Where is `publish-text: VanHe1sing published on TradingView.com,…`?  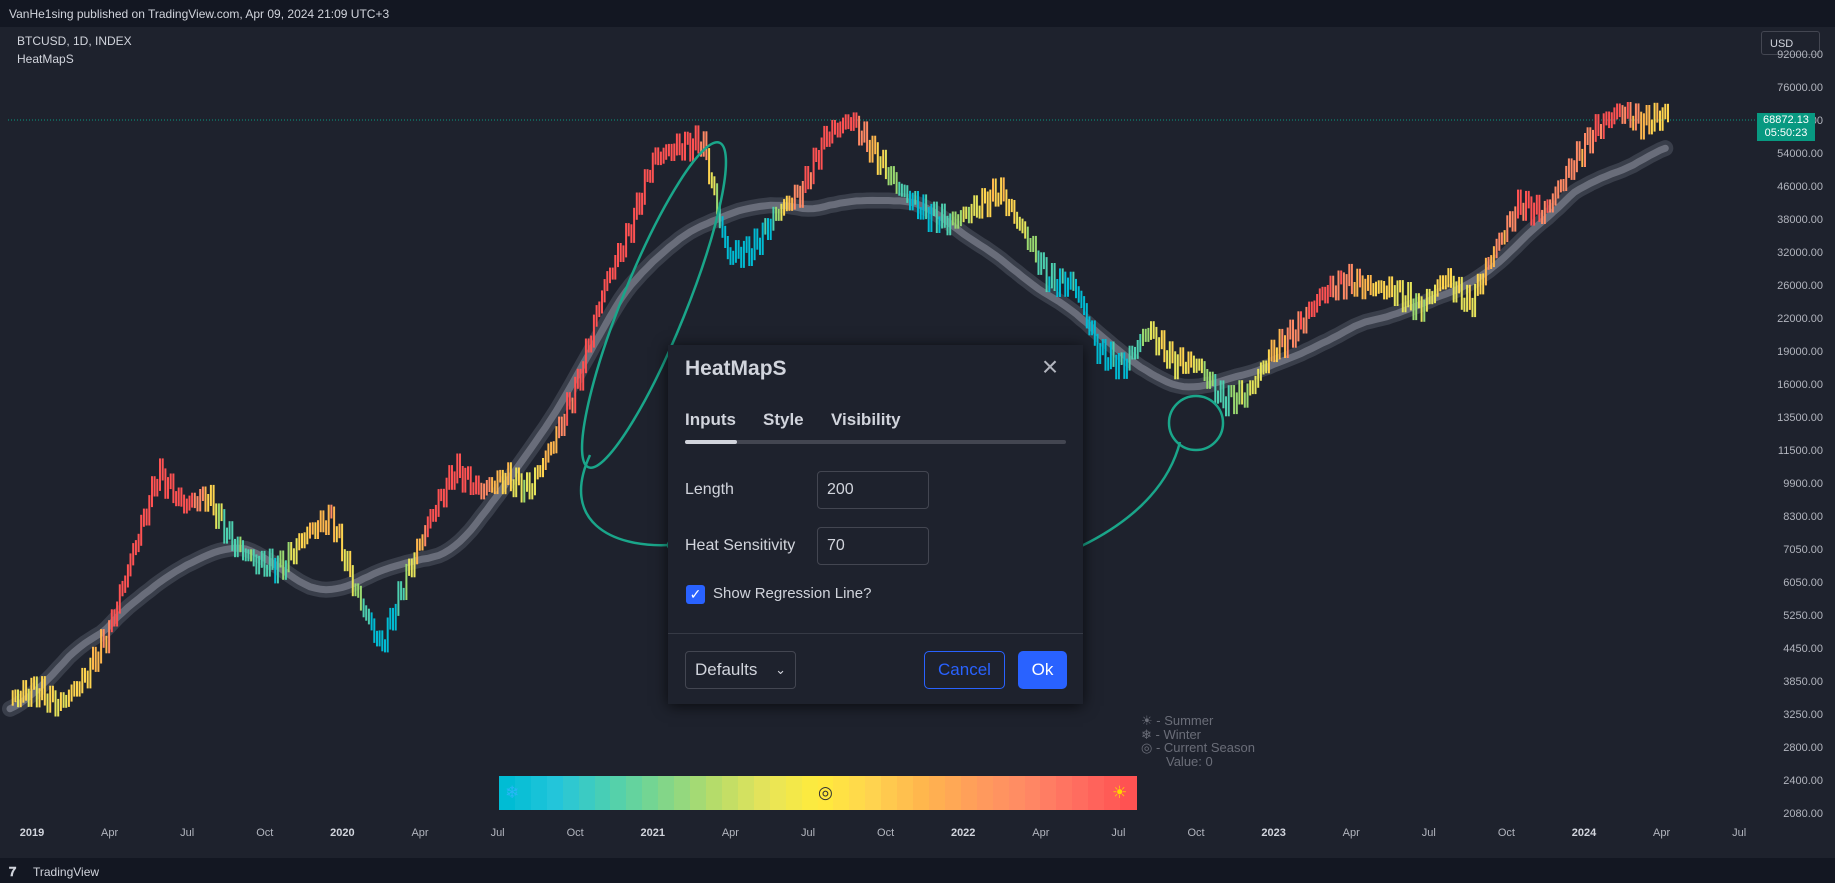 publish-text: VanHe1sing published on TradingView.com,… is located at coordinates (199, 14).